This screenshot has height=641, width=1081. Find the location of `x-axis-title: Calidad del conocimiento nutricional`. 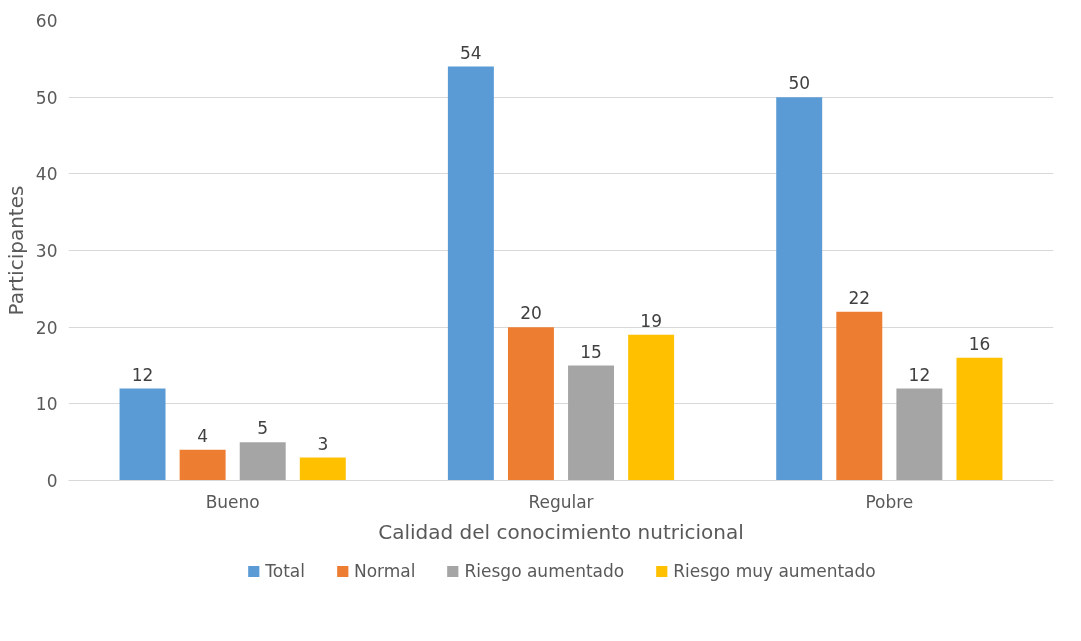

x-axis-title: Calidad del conocimiento nutricional is located at coordinates (561, 531).